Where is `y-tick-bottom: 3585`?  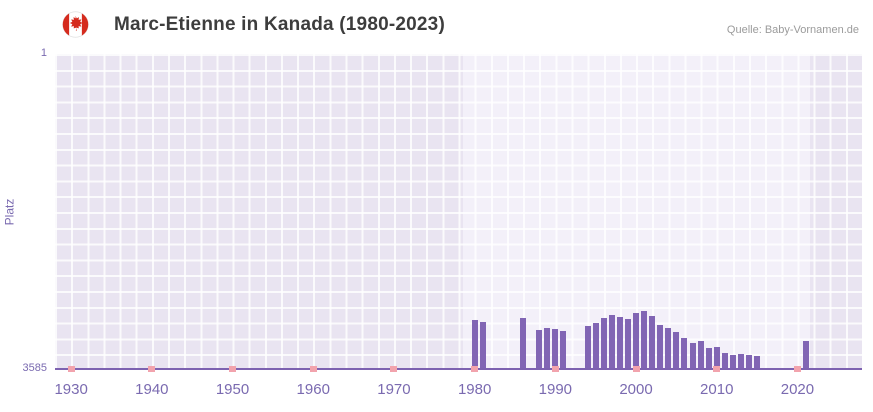
y-tick-bottom: 3585 is located at coordinates (34, 368).